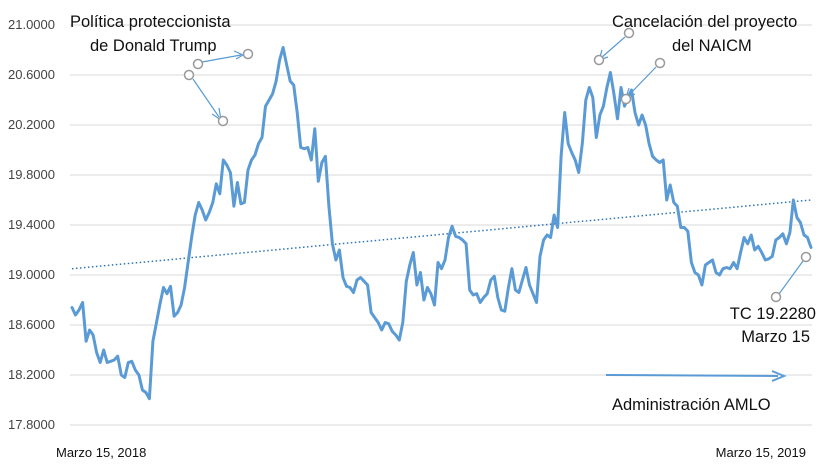 The height and width of the screenshot is (465, 831). I want to click on annotation-tc-line-2: Marzo 15, so click(775, 337).